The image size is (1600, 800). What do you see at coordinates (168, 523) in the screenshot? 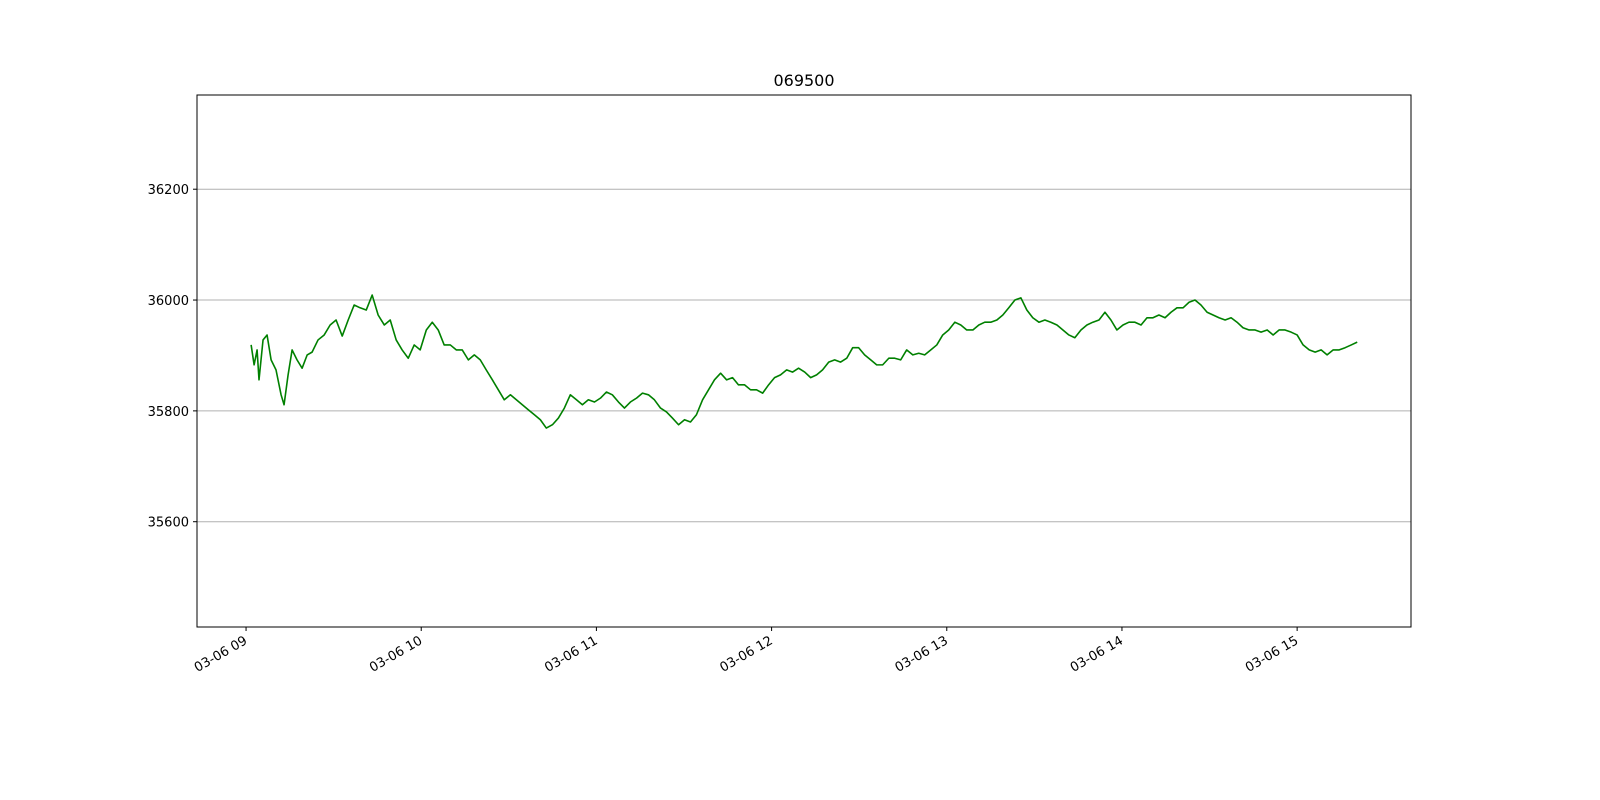
I see `y-tick-label: 35600` at bounding box center [168, 523].